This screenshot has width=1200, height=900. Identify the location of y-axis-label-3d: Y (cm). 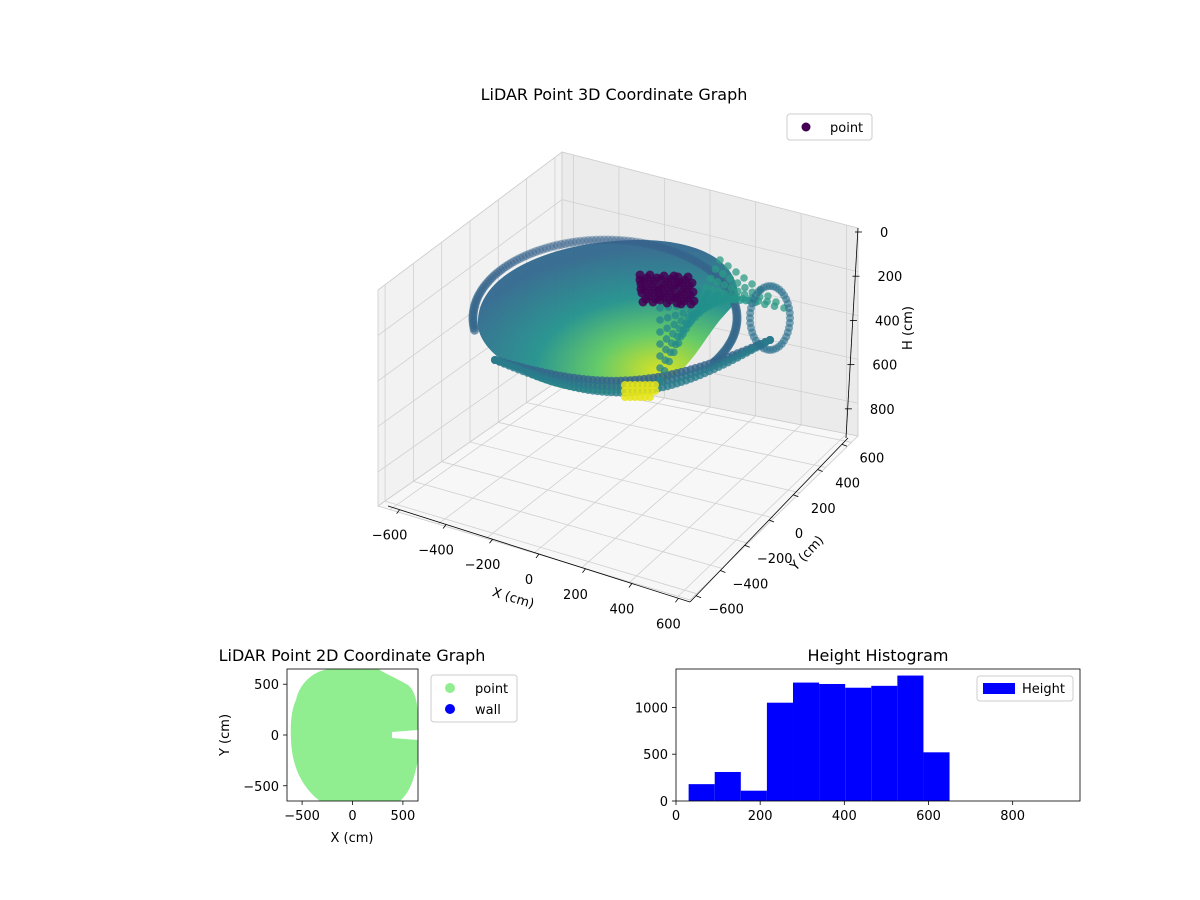
(807, 554).